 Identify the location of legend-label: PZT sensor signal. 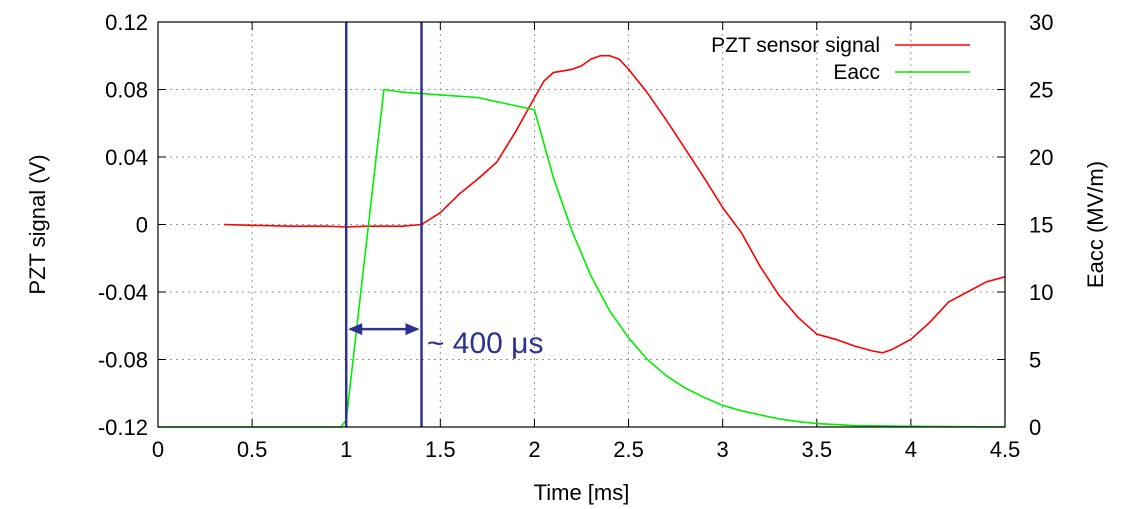
(795, 45).